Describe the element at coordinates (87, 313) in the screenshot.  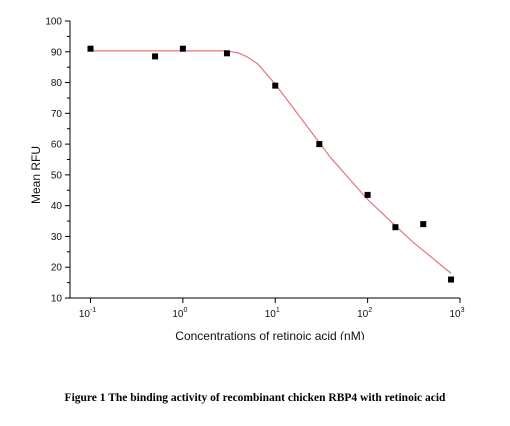
I see `x-tick-label: 10⁻¹` at that location.